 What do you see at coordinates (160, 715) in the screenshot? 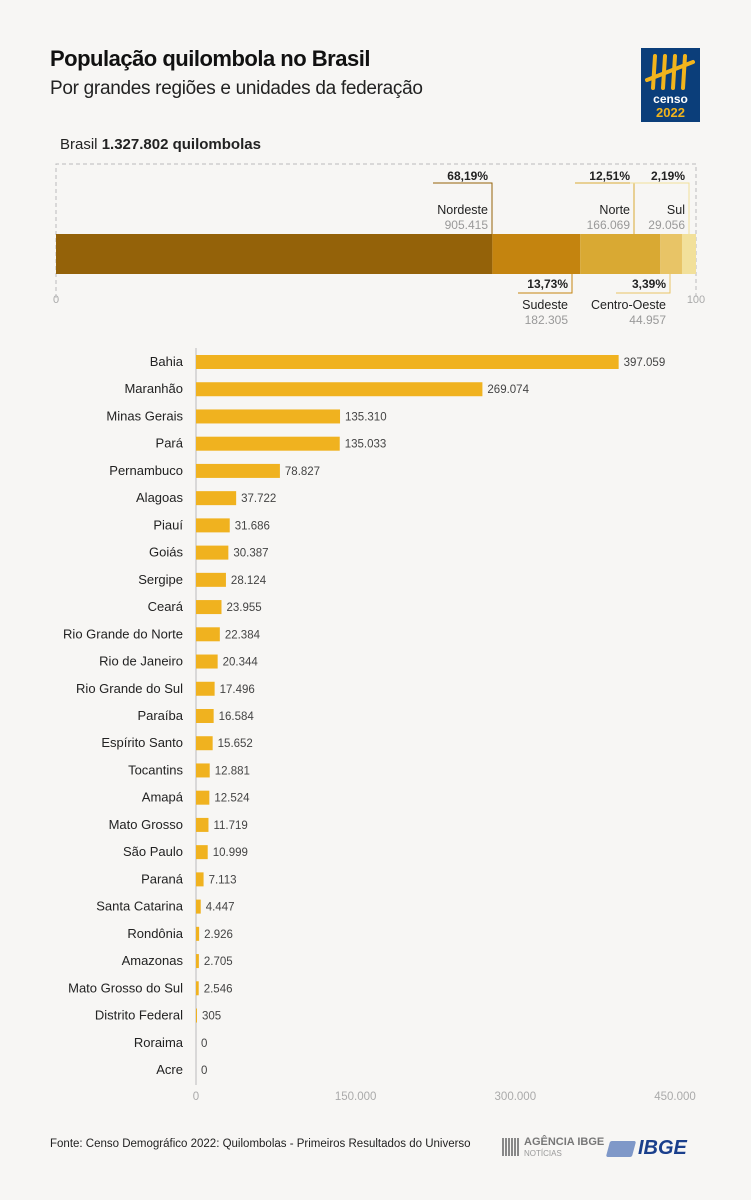
I see `state-label: Paraíba` at bounding box center [160, 715].